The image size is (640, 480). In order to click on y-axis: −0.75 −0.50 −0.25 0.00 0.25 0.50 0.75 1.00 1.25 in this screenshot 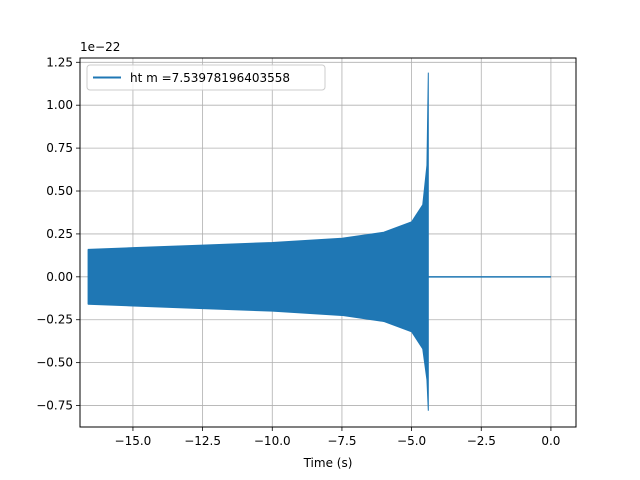, I will do `click(58, 234)`.